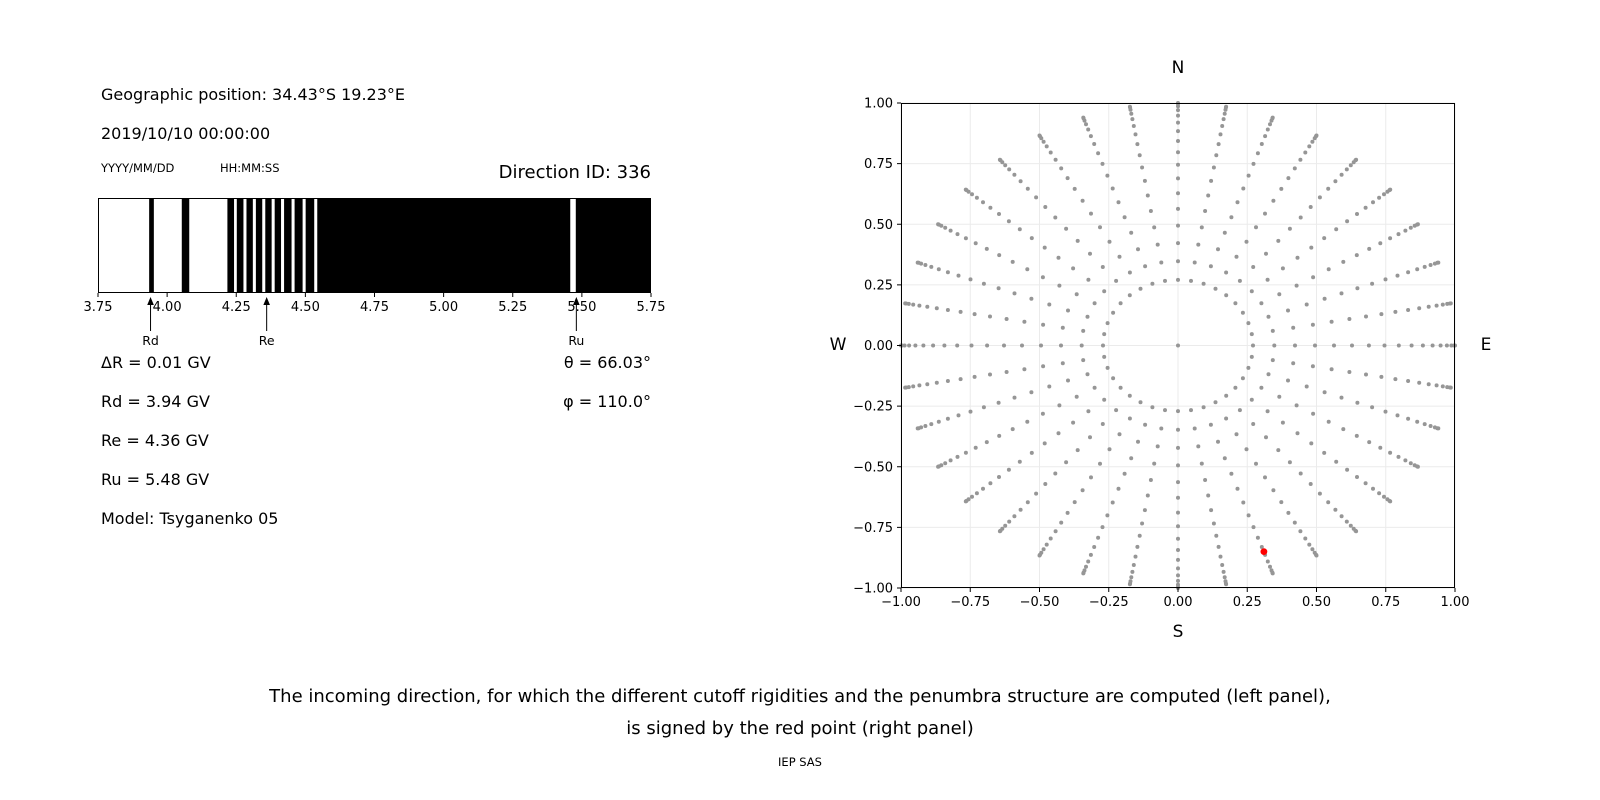  What do you see at coordinates (155, 479) in the screenshot?
I see `ru-value: Ru = 5.48 GV` at bounding box center [155, 479].